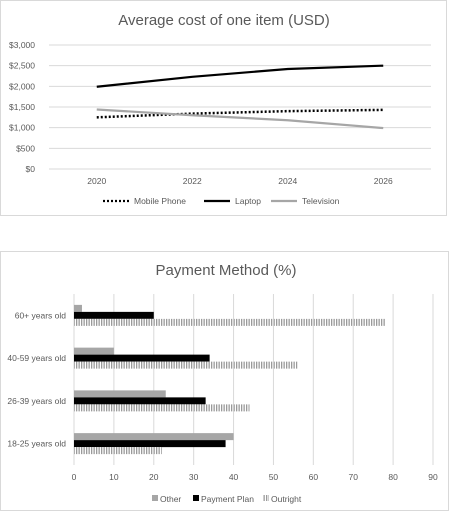 This screenshot has width=450, height=512. What do you see at coordinates (234, 477) in the screenshot?
I see `x-tick-label: 40` at bounding box center [234, 477].